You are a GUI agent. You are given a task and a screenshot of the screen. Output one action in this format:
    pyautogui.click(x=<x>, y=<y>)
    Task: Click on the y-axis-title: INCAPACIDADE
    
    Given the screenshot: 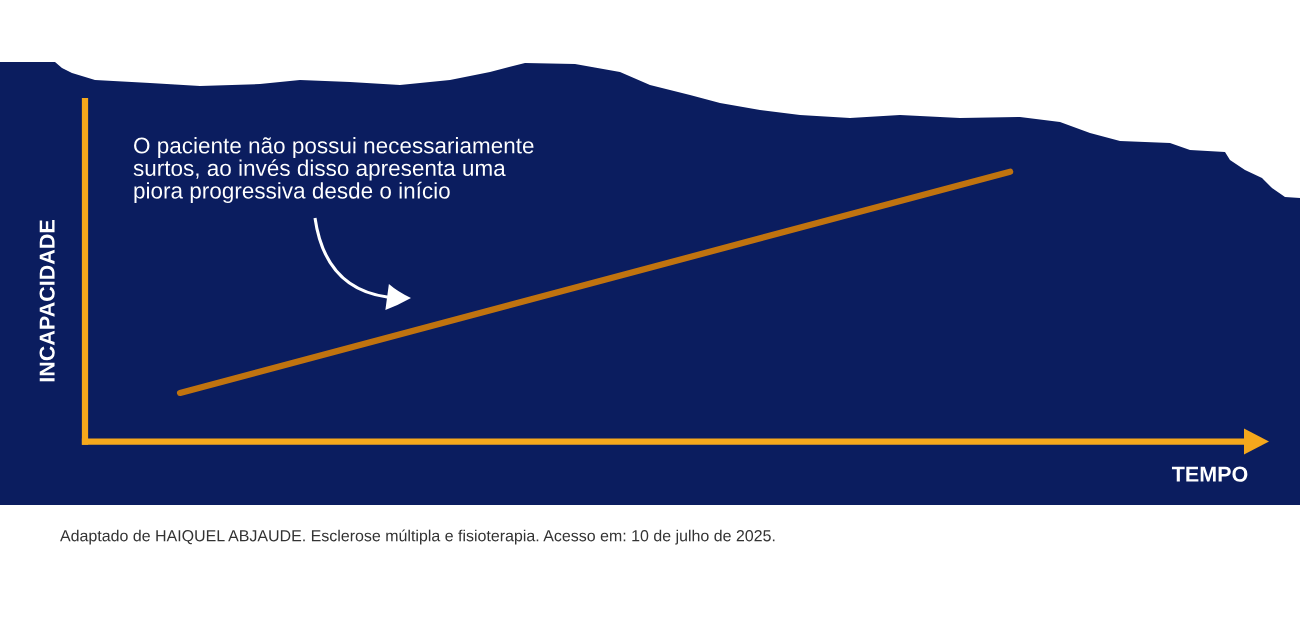 What is the action you would take?
    pyautogui.click(x=47, y=301)
    